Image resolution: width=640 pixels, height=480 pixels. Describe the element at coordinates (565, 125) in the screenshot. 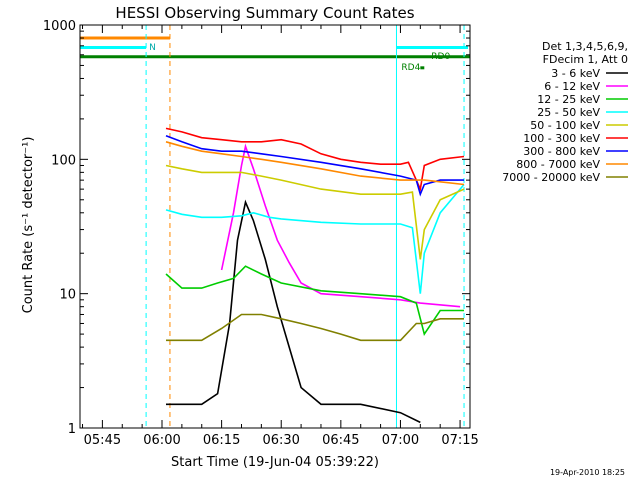

I see `legend-label: 50 - 100 keV` at that location.